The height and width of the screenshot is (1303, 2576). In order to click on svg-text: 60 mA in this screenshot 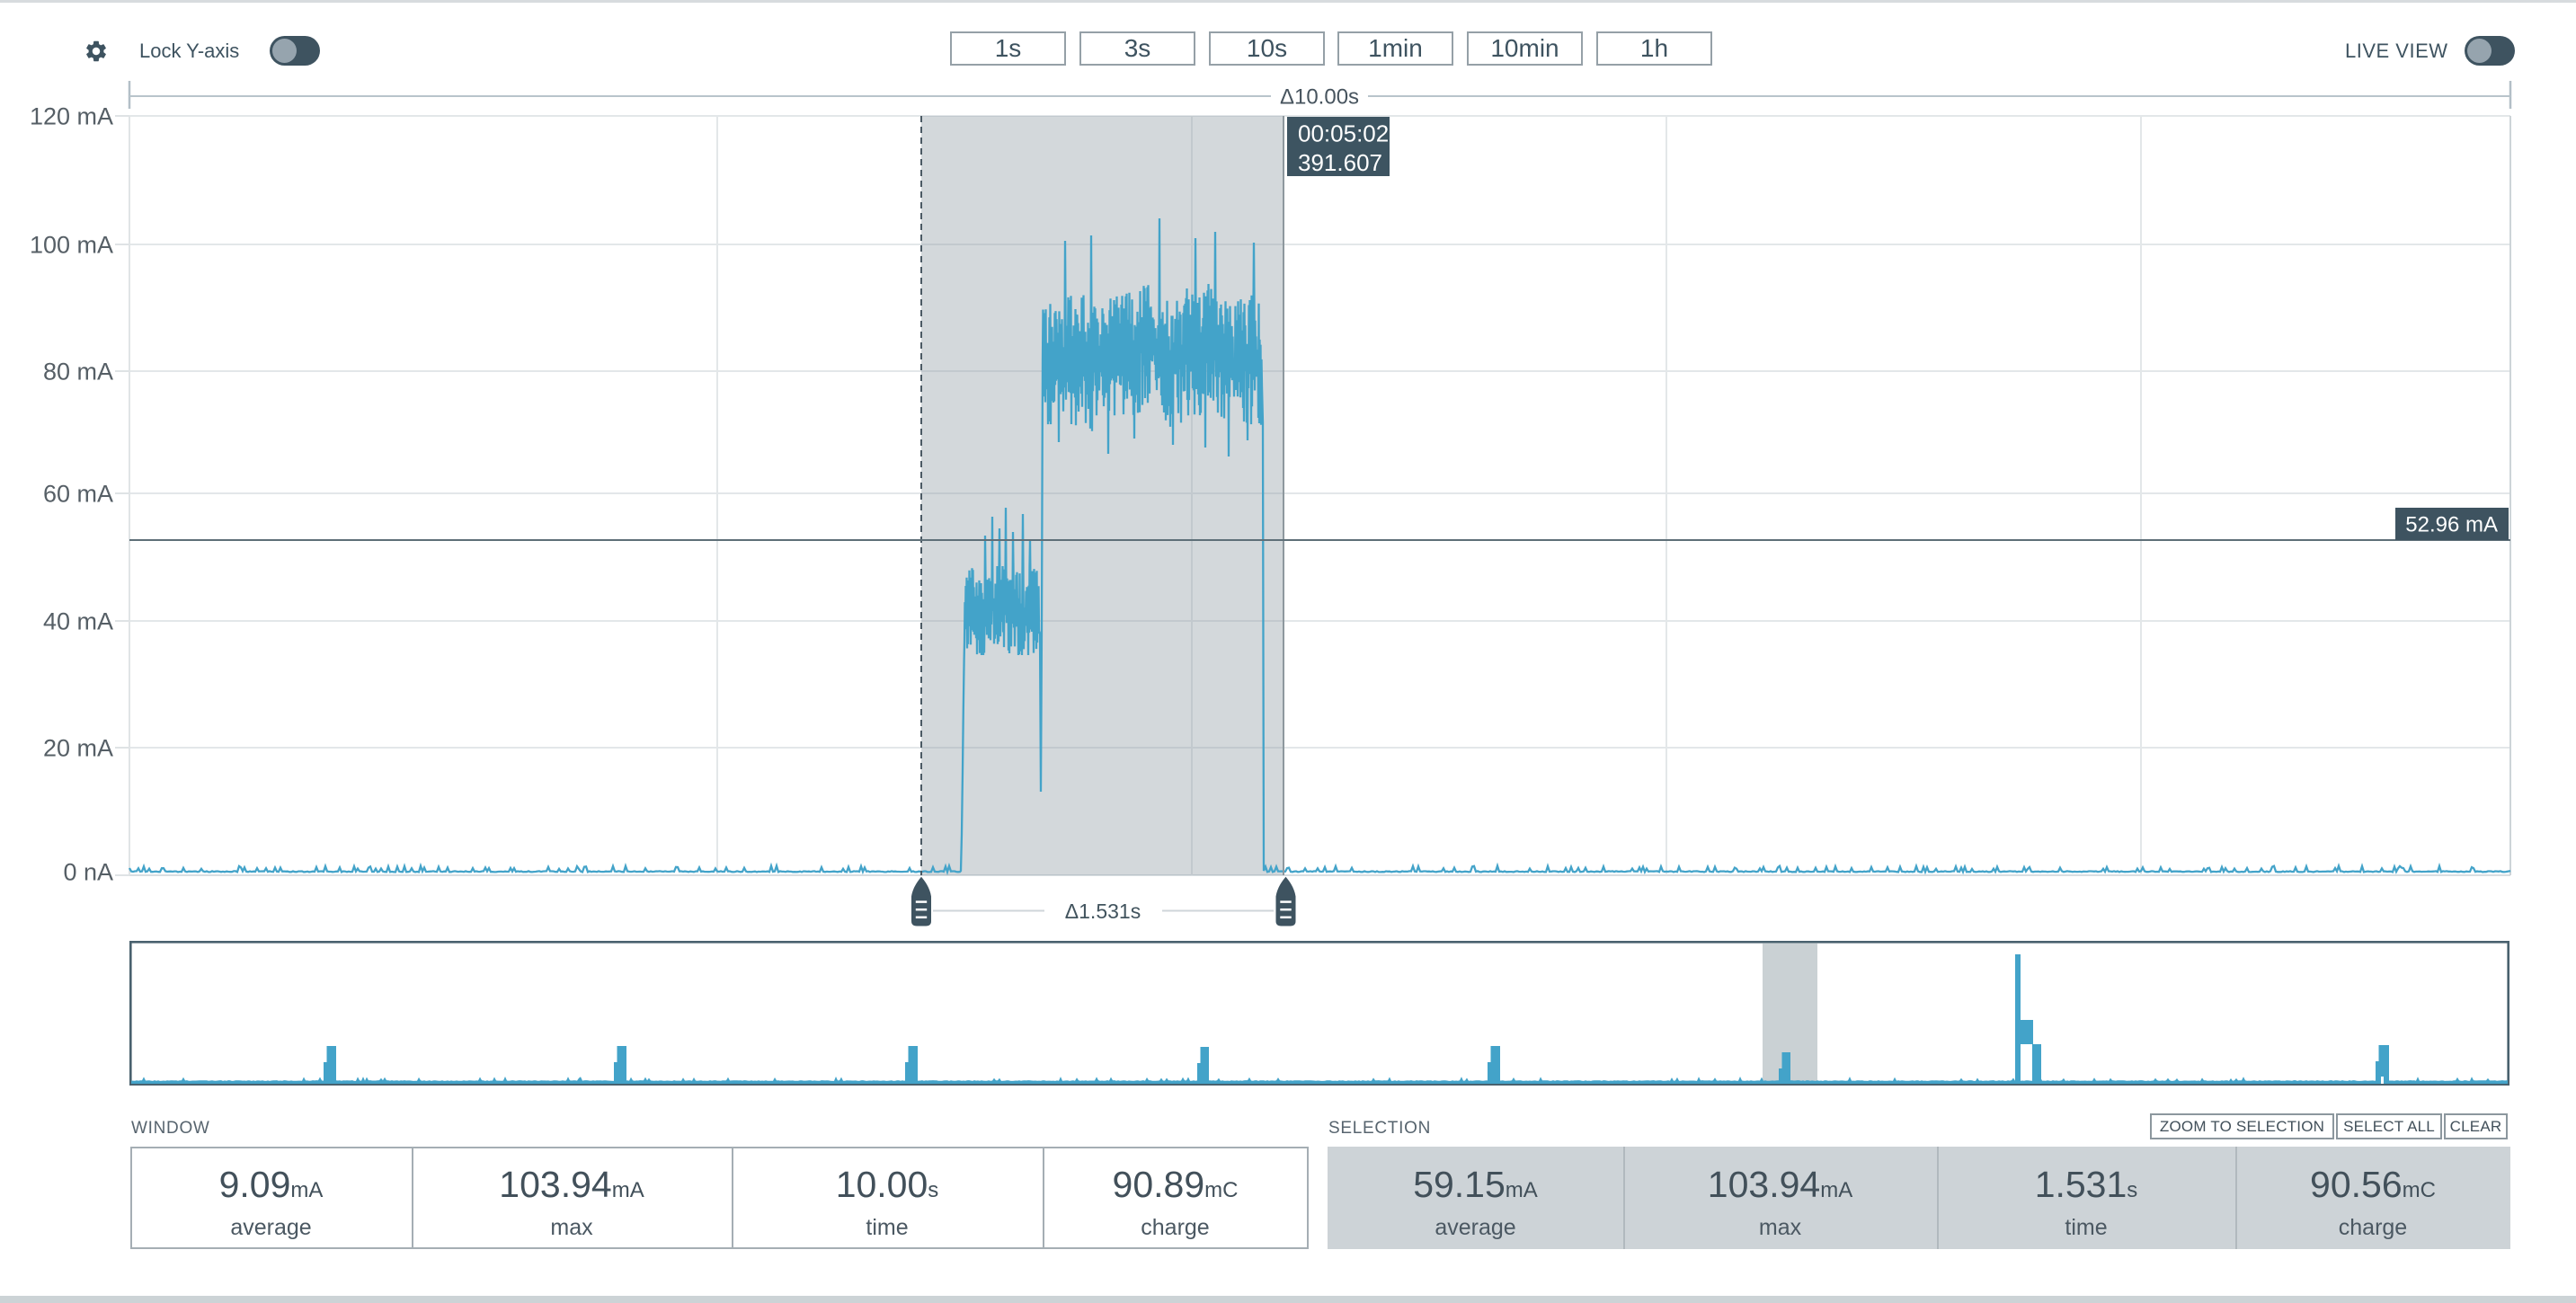, I will do `click(78, 494)`.